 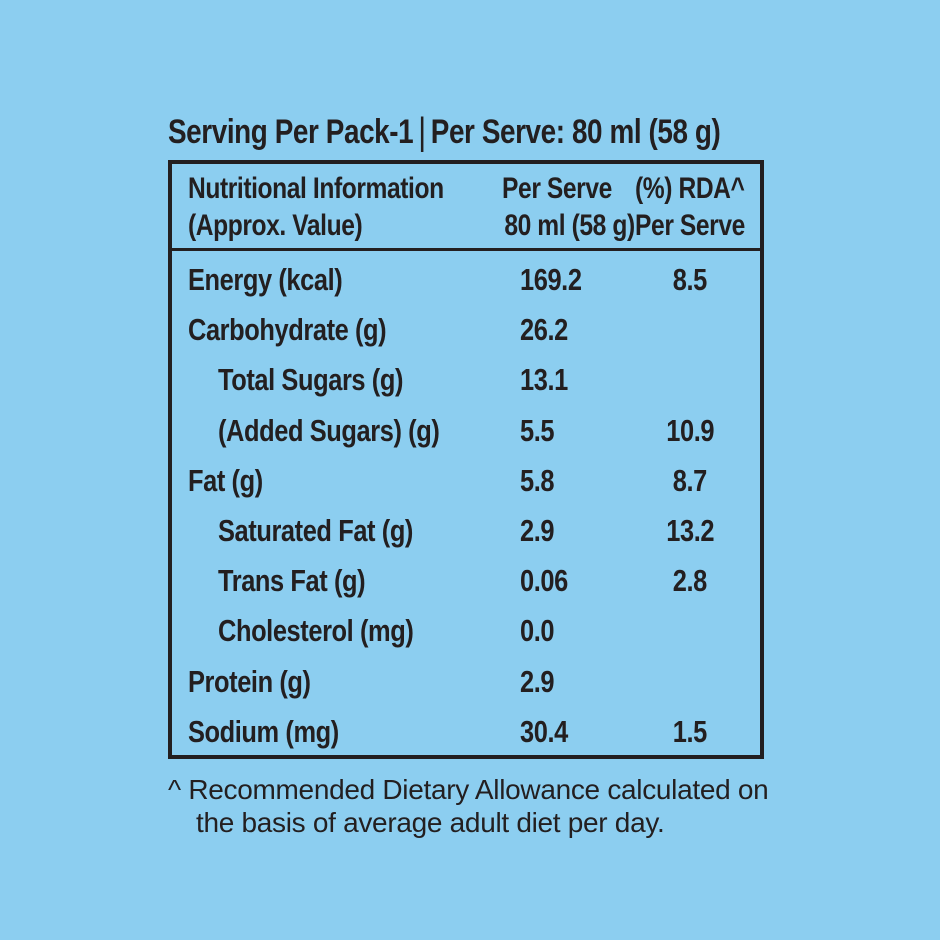 What do you see at coordinates (690, 531) in the screenshot?
I see `rda-value: 13.2` at bounding box center [690, 531].